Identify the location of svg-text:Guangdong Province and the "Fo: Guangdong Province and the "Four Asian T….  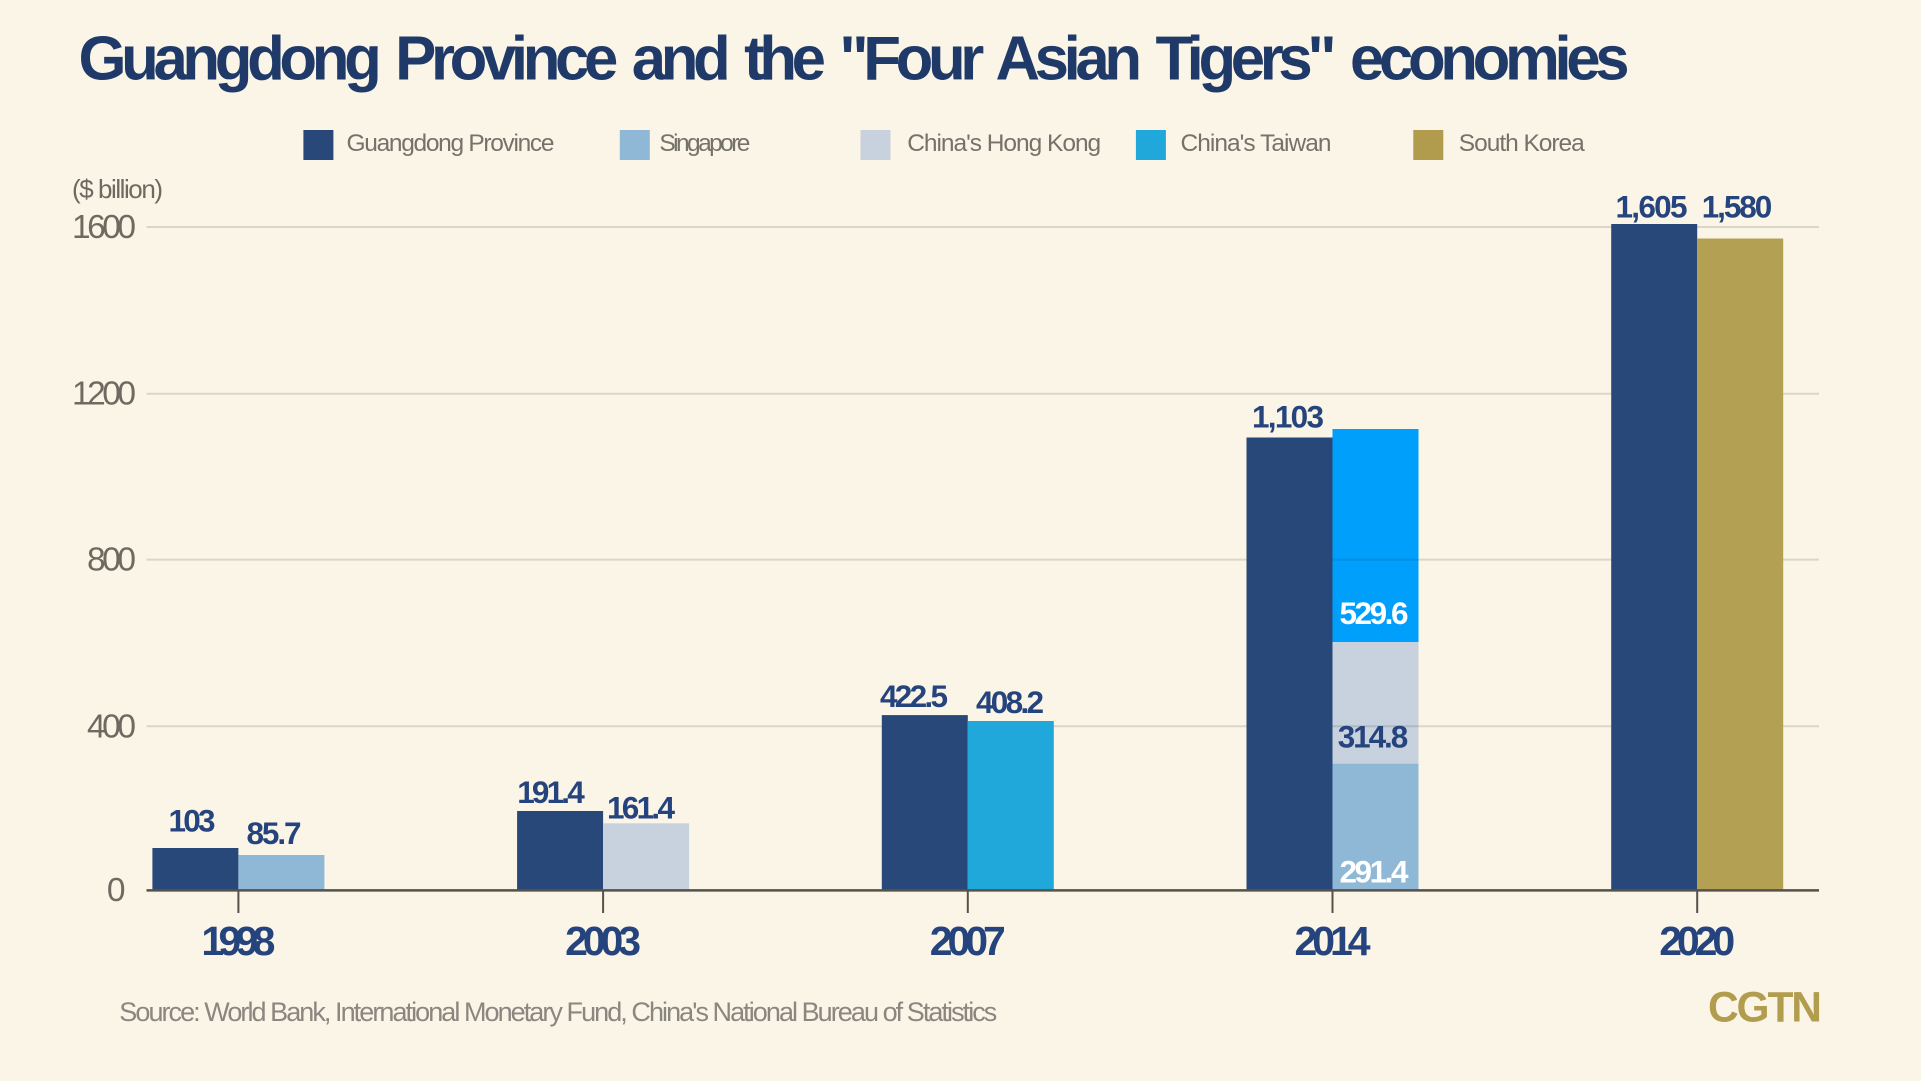
(854, 59).